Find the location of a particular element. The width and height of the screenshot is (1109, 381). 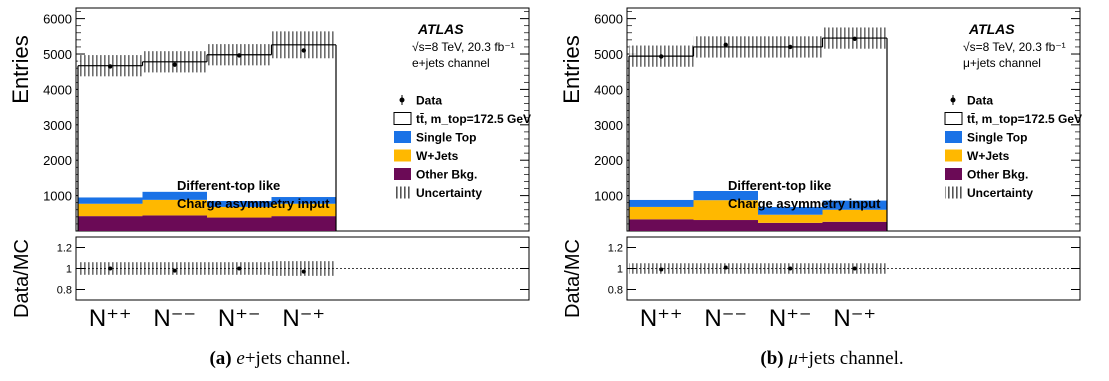

legend-swatch-uncertainty is located at coordinates (402, 192).